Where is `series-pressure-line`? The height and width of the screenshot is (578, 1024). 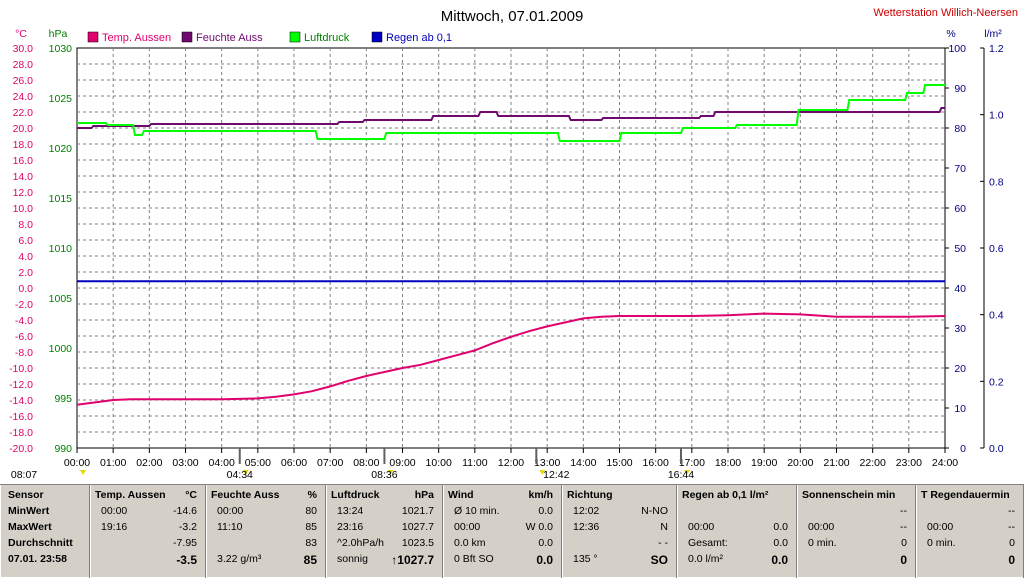
series-pressure-line is located at coordinates (511, 113).